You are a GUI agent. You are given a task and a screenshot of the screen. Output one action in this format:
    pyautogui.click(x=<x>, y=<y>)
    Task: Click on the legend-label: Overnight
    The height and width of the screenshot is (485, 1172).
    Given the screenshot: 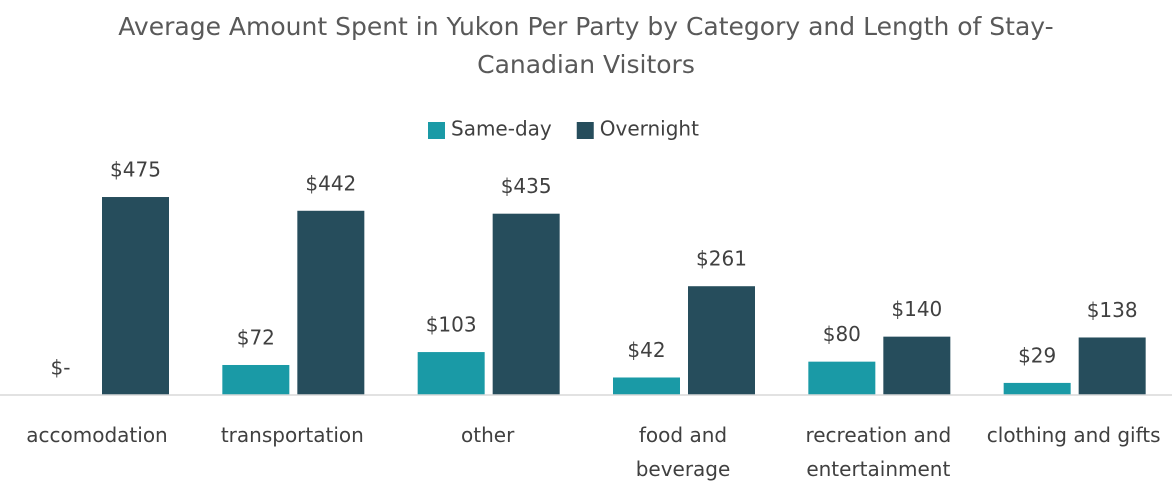 What is the action you would take?
    pyautogui.click(x=649, y=129)
    